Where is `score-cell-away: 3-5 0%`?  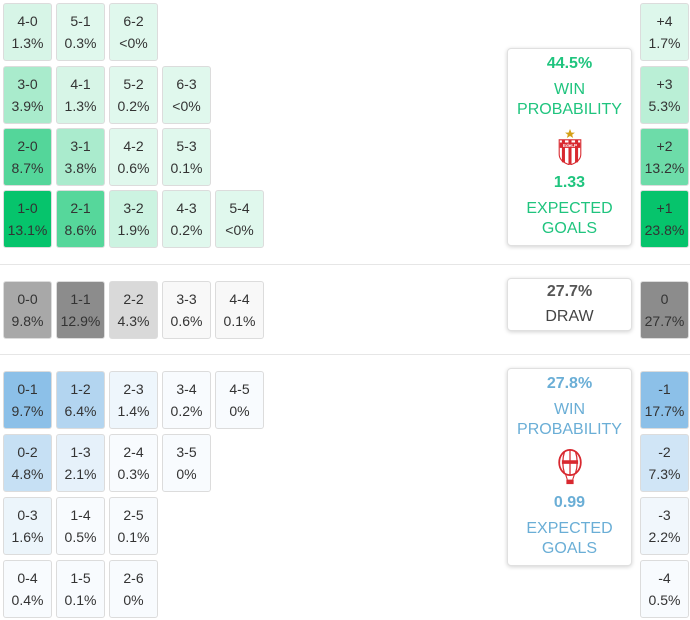 score-cell-away: 3-5 0% is located at coordinates (186, 463).